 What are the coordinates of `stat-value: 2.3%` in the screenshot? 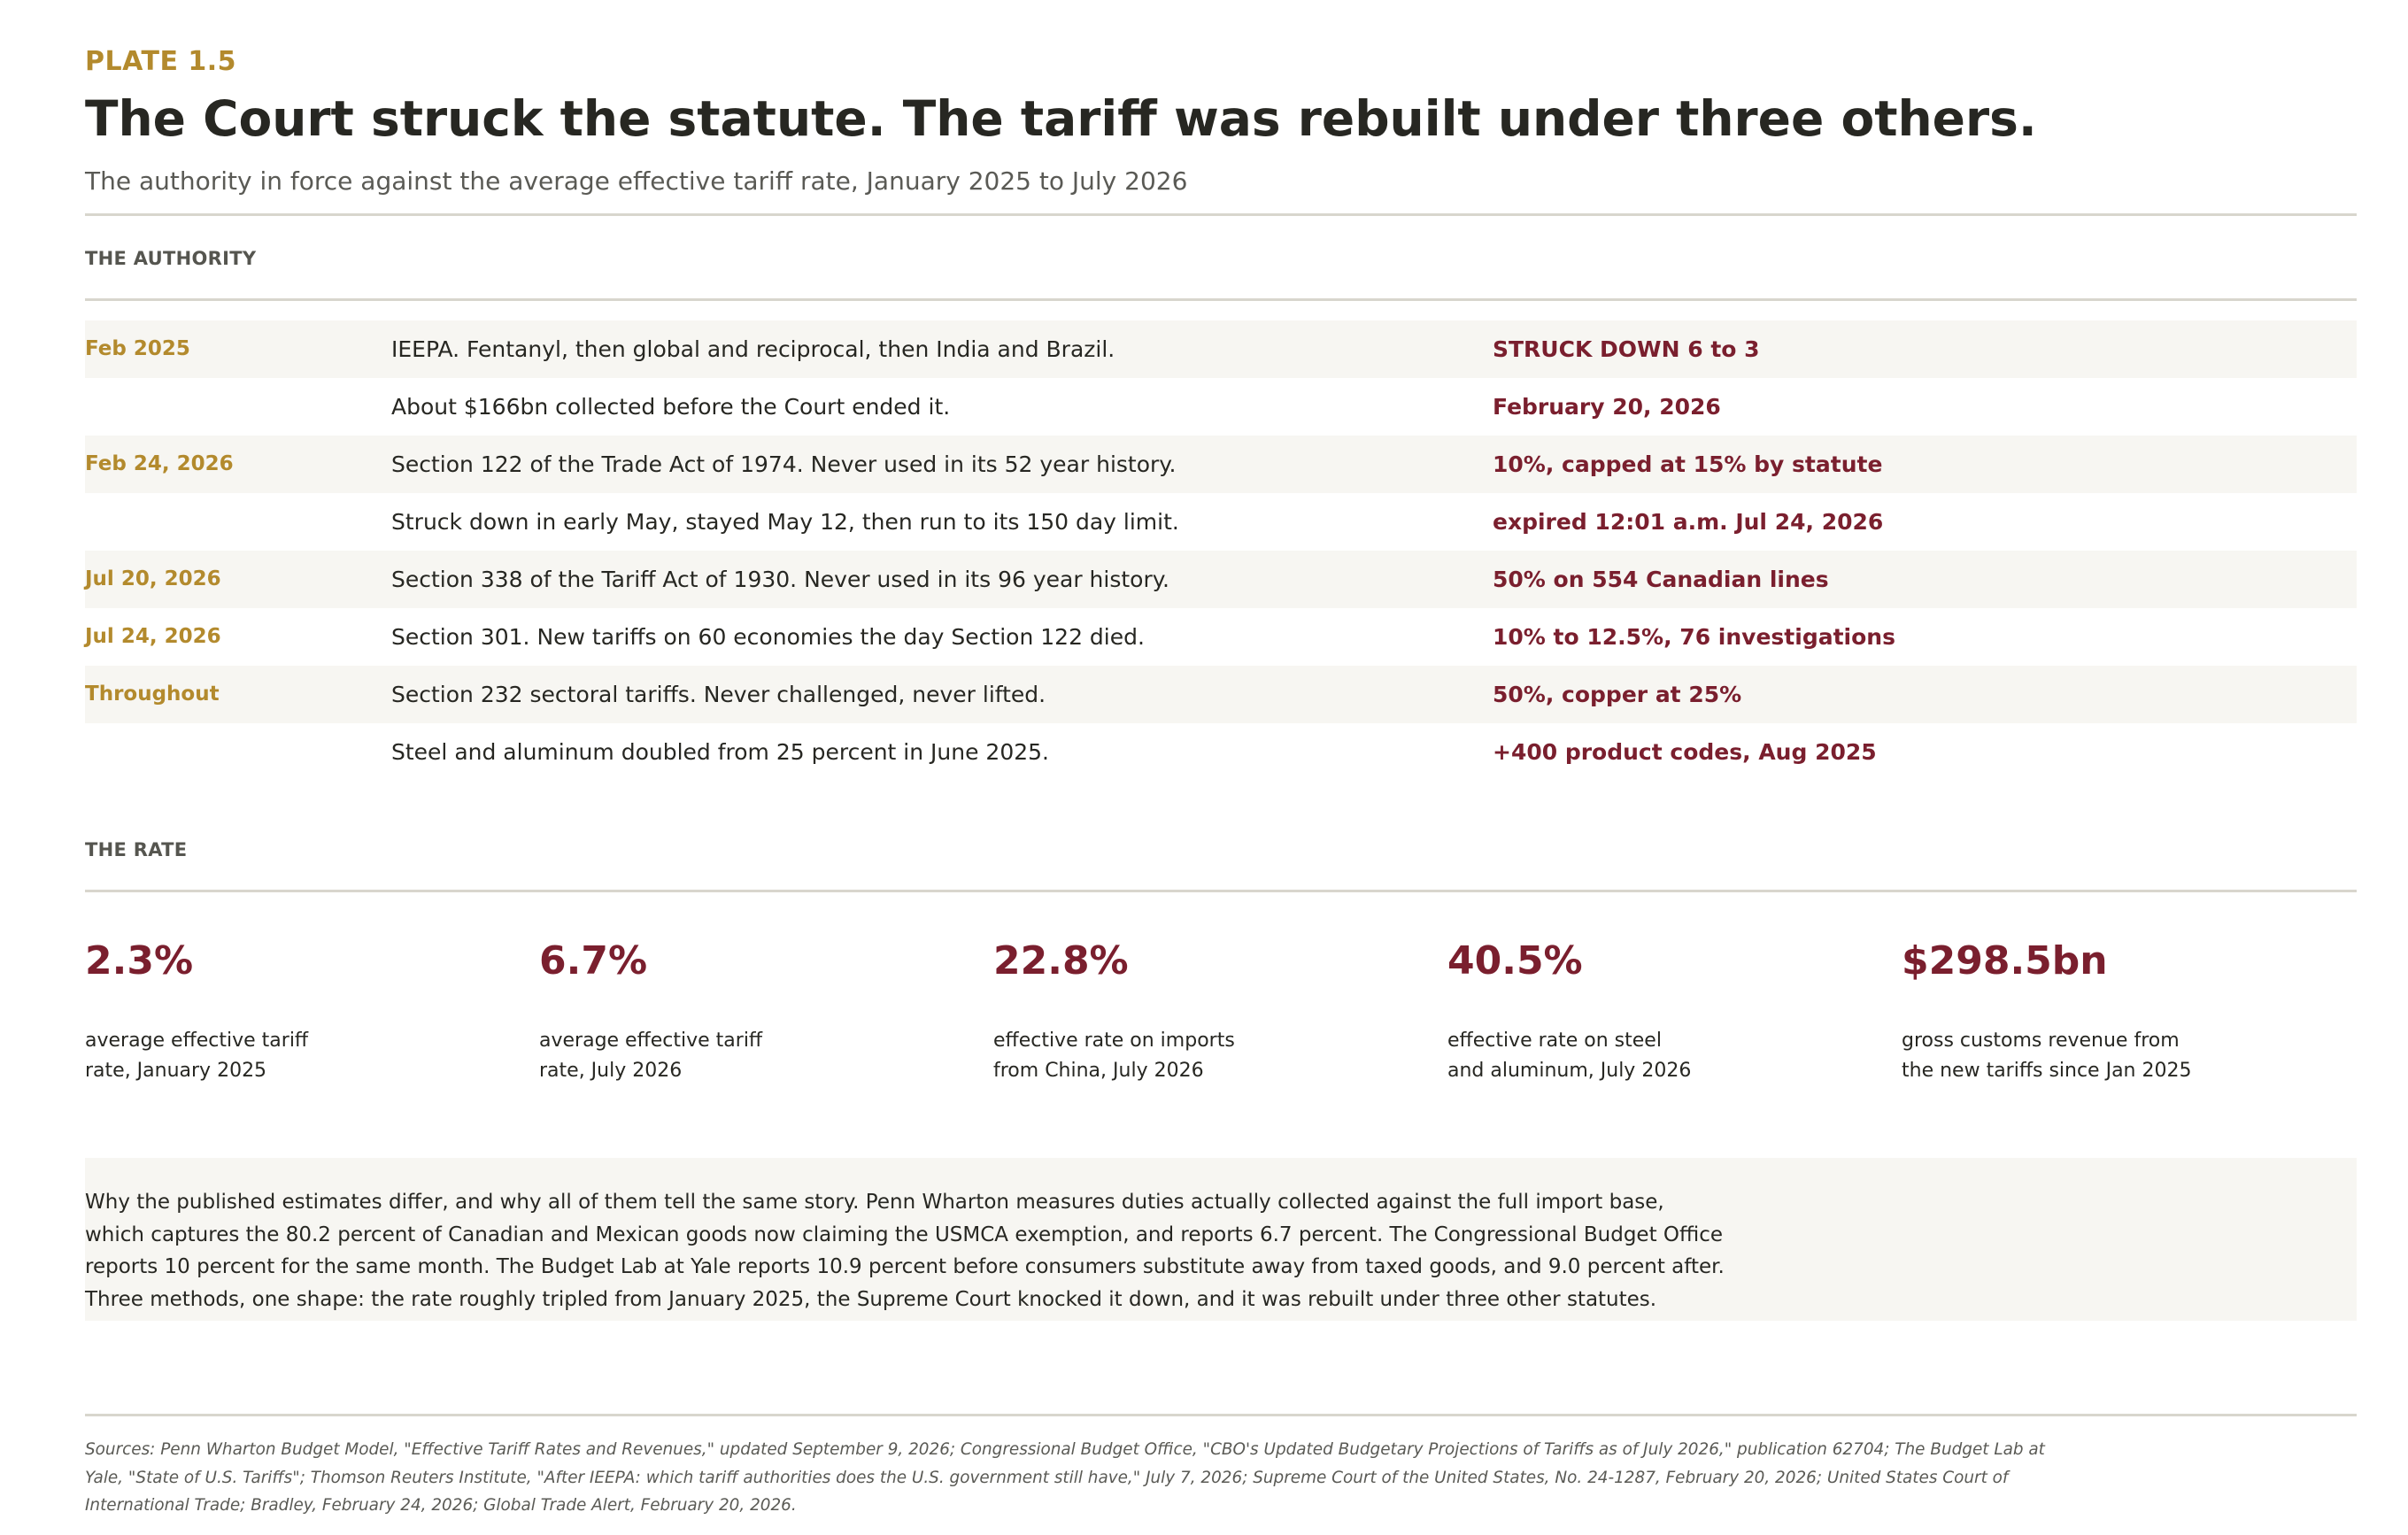 It's located at (139, 960).